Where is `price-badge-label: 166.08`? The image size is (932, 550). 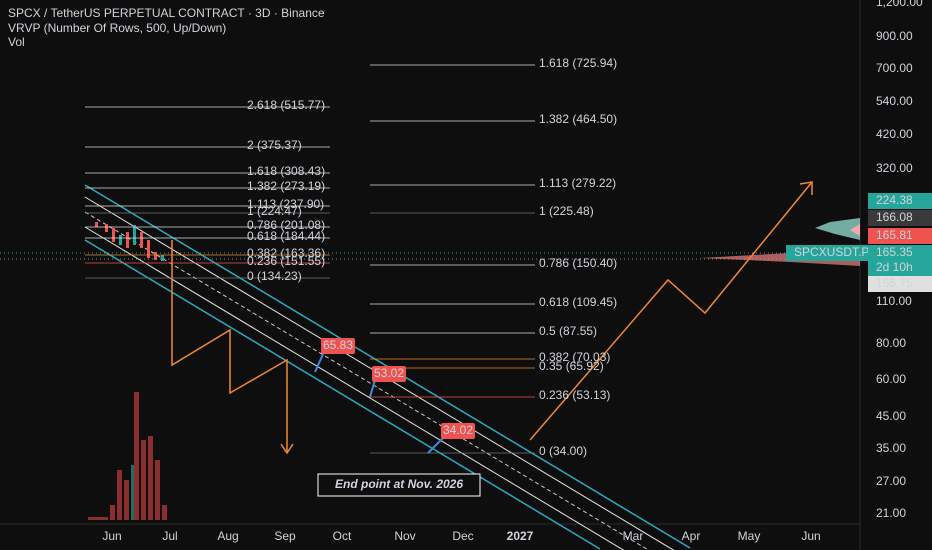
price-badge-label: 166.08 is located at coordinates (894, 217).